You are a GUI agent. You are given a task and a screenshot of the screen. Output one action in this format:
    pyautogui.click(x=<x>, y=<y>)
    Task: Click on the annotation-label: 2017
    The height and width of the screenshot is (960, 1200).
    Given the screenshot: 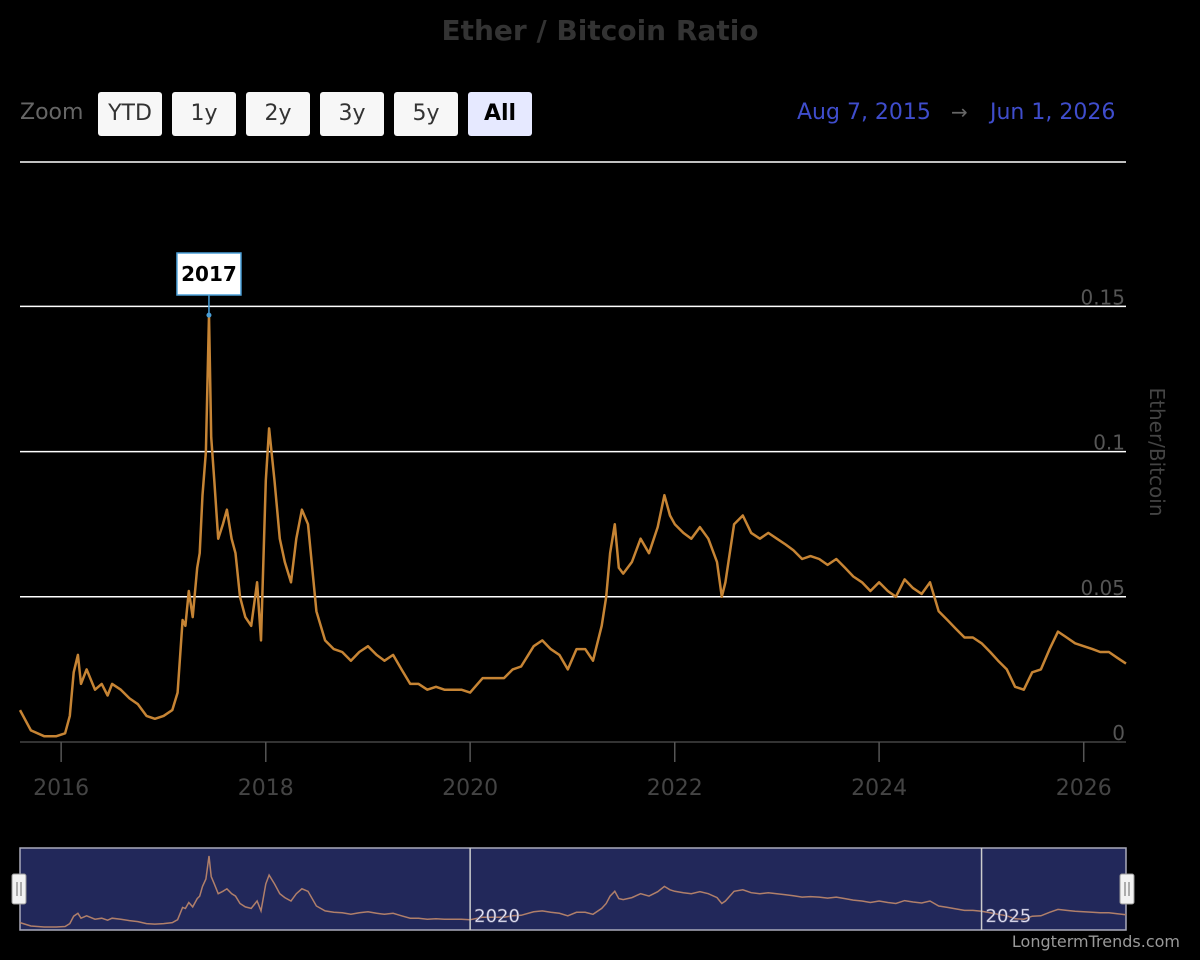 What is the action you would take?
    pyautogui.click(x=209, y=274)
    